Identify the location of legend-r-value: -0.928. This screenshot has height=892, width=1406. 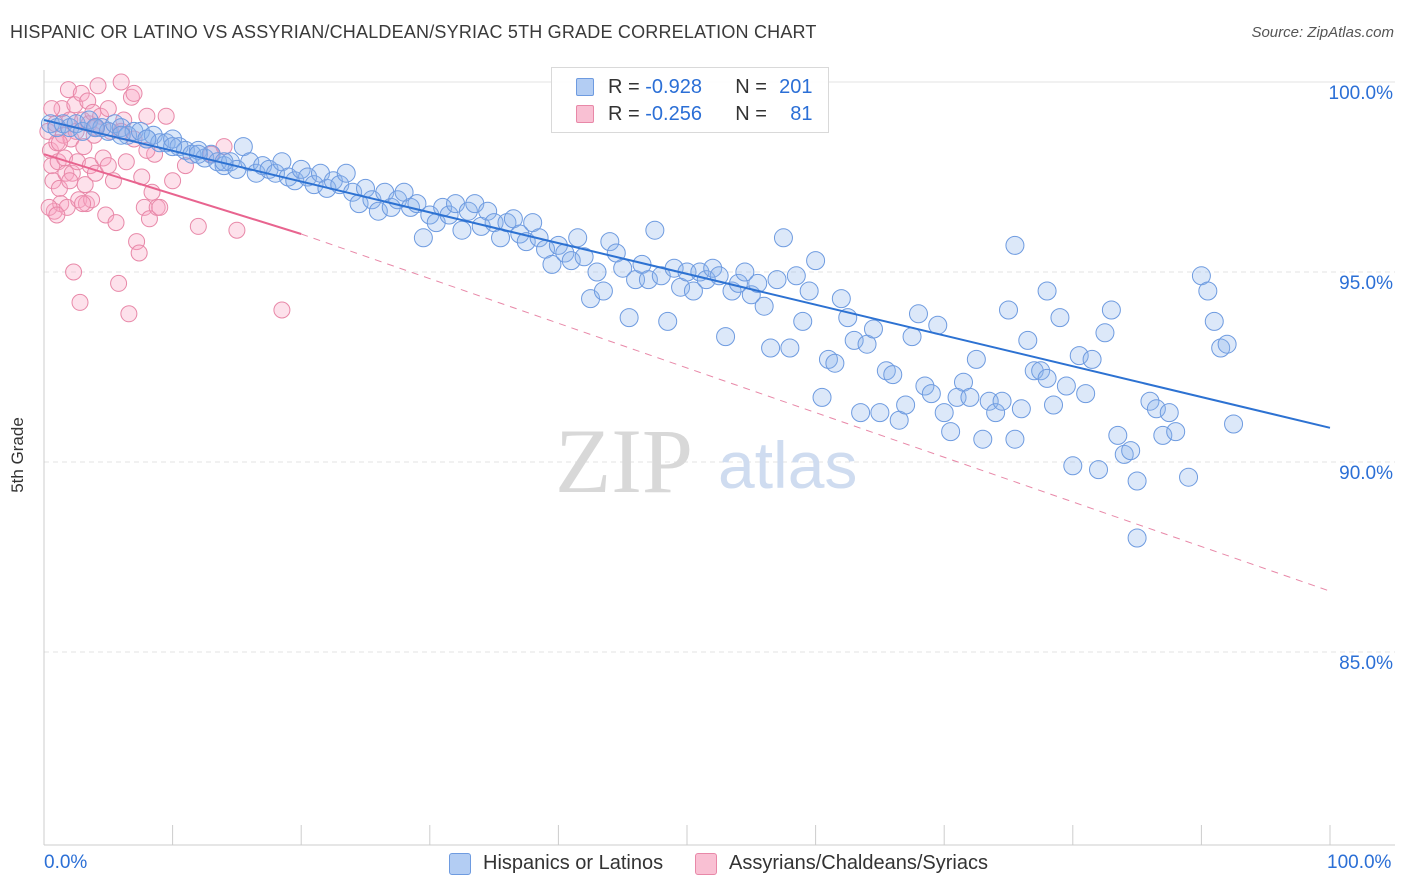
(673, 86).